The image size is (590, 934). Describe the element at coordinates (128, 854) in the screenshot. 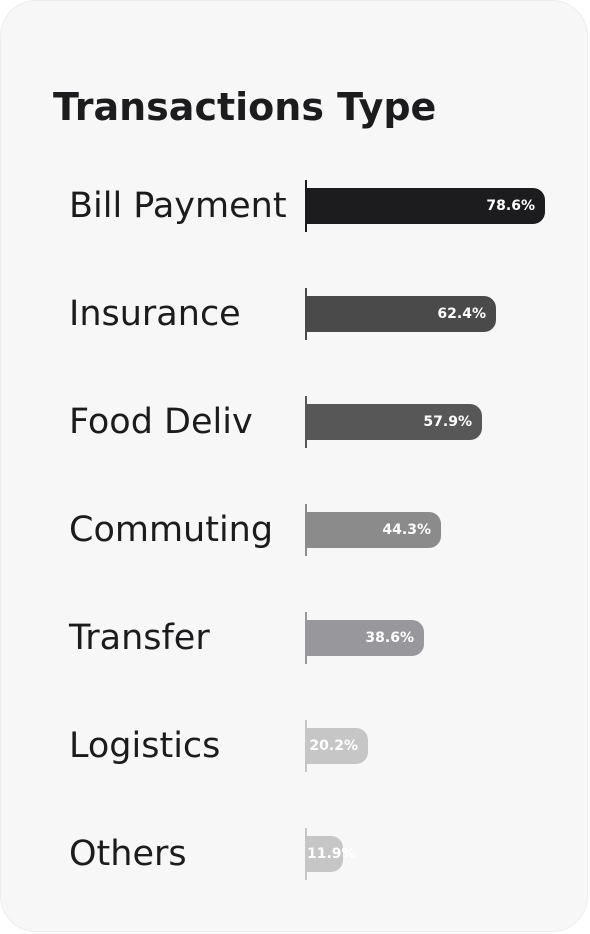

I see `category-label: Others` at that location.